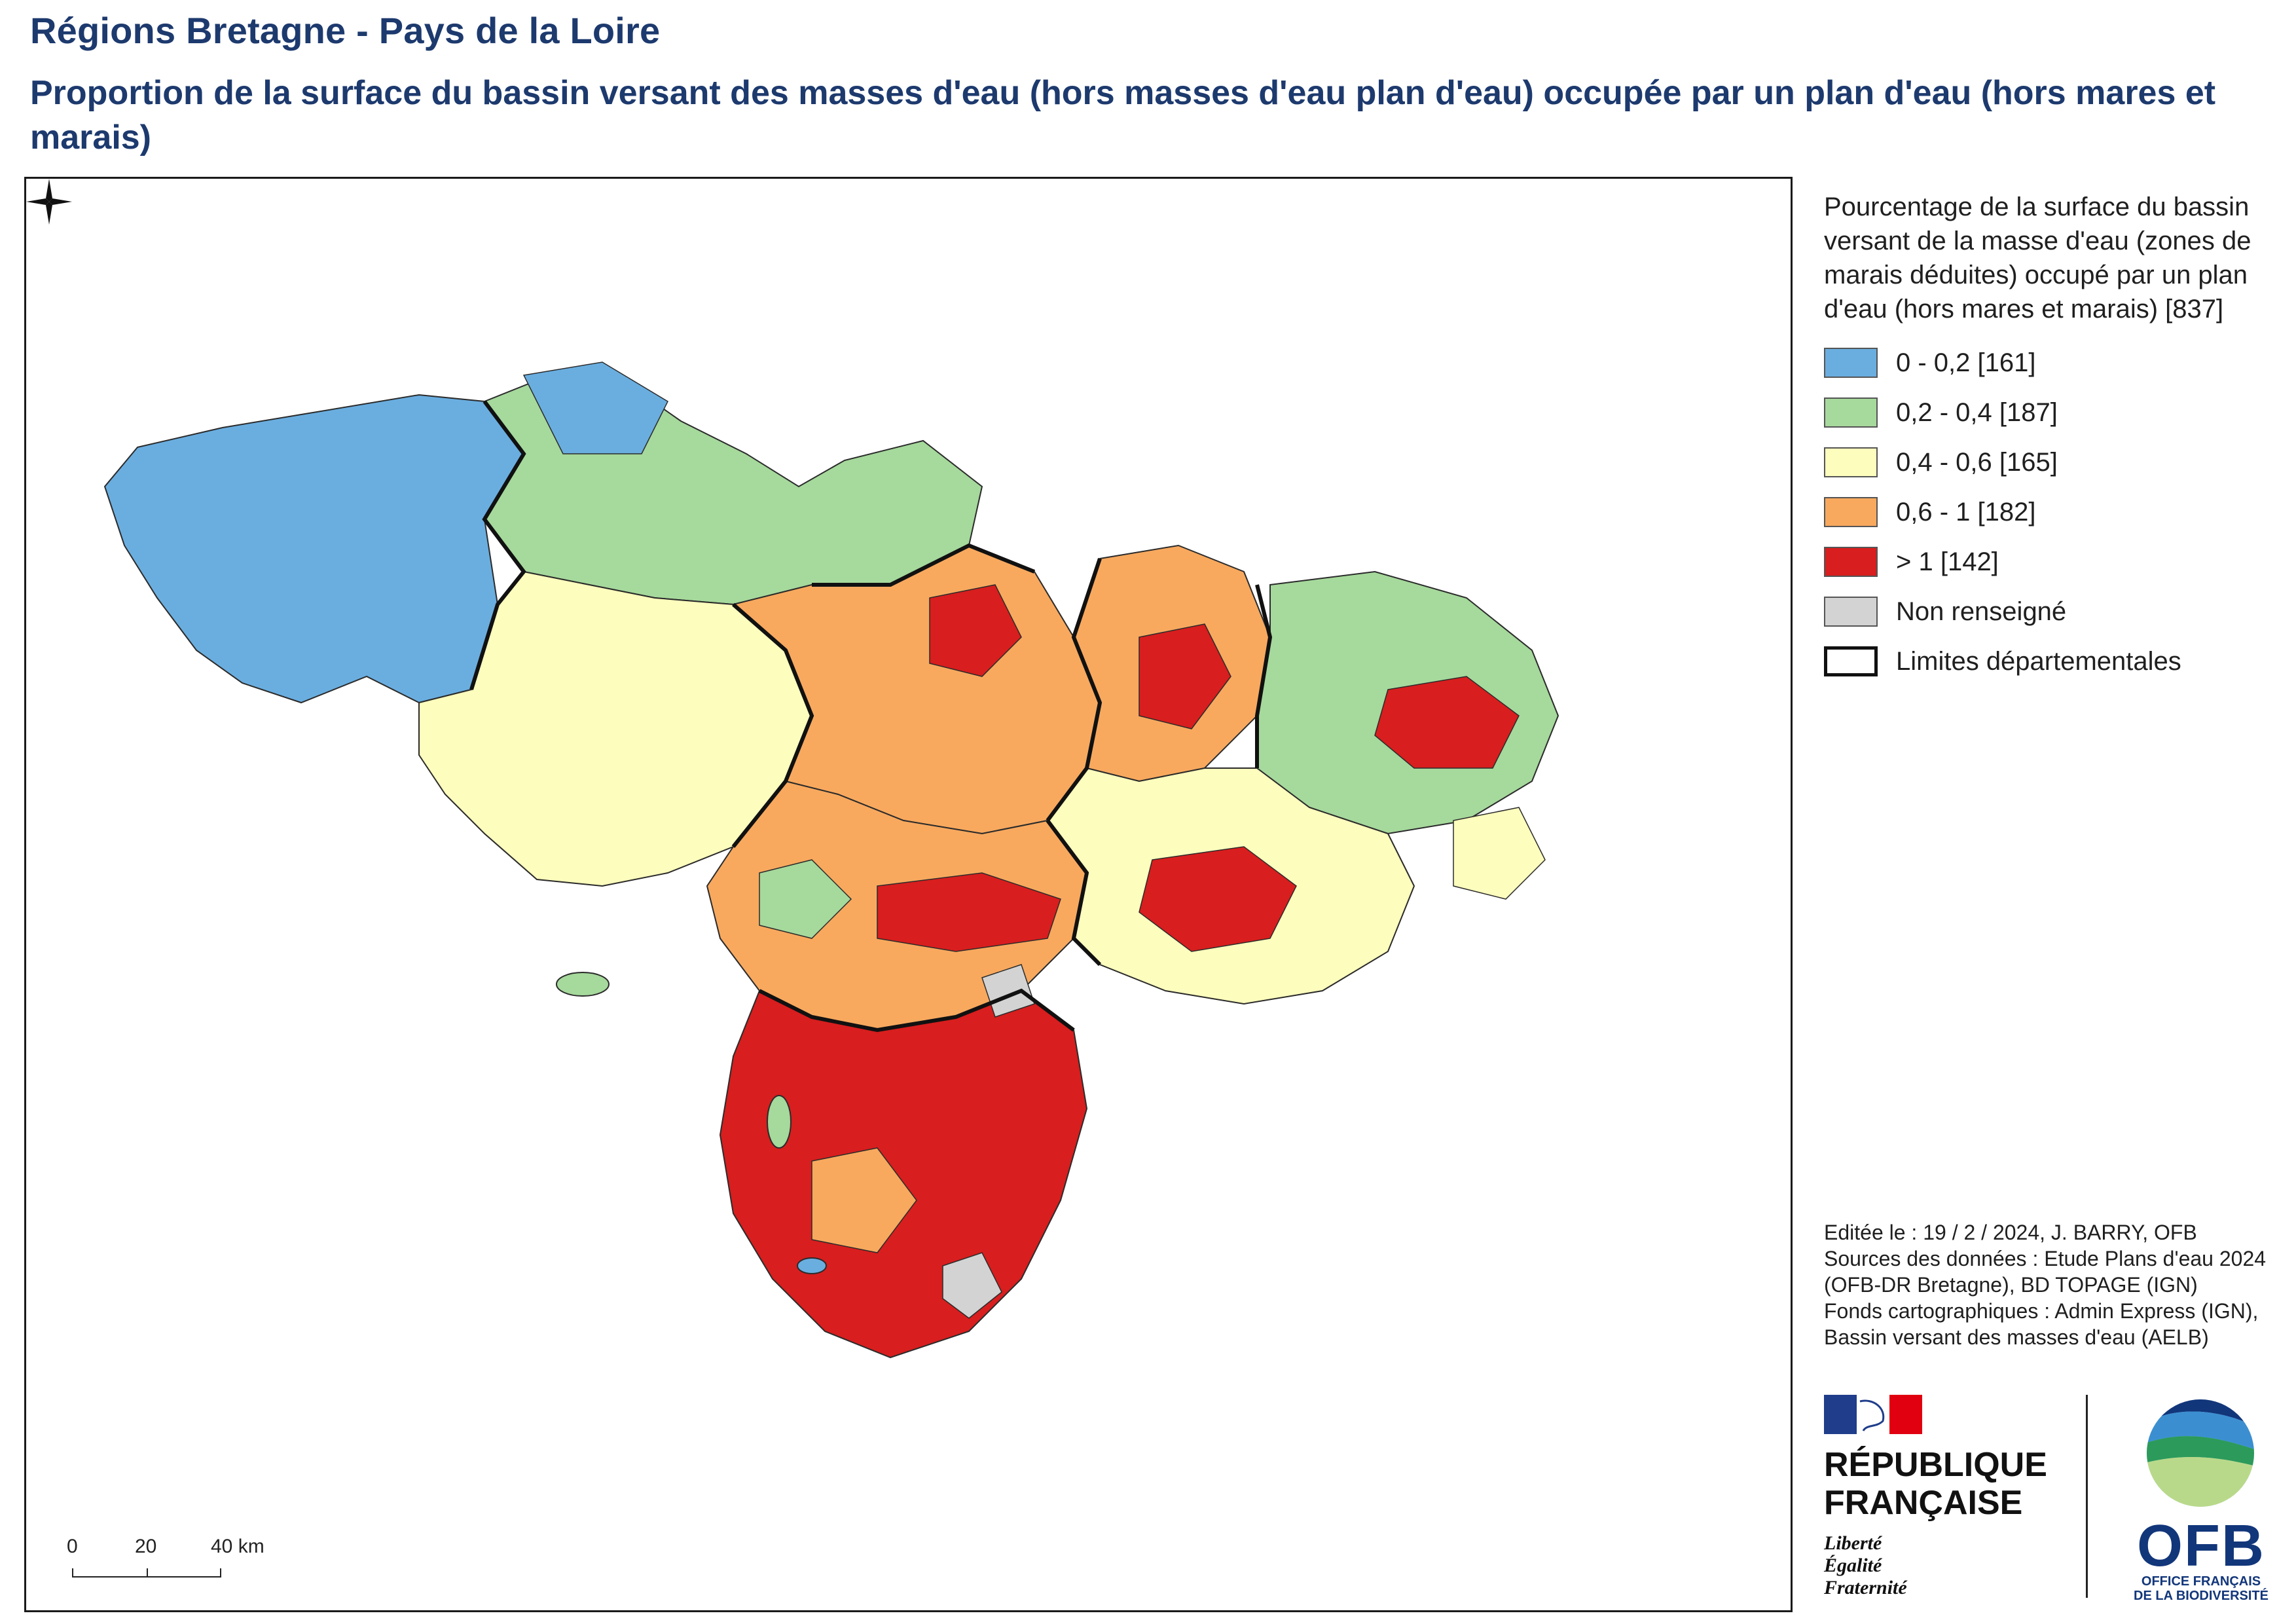 The height and width of the screenshot is (1624, 2296). What do you see at coordinates (1499, 853) in the screenshot?
I see `cluster-yellow-sarthe` at bounding box center [1499, 853].